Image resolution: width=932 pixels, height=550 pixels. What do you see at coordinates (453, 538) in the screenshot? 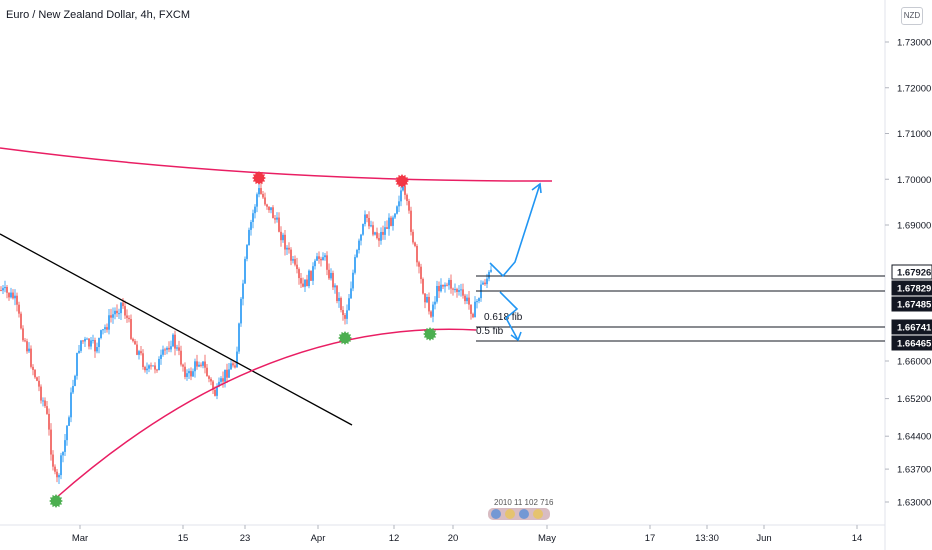
I see `time-tick-label: 20` at bounding box center [453, 538].